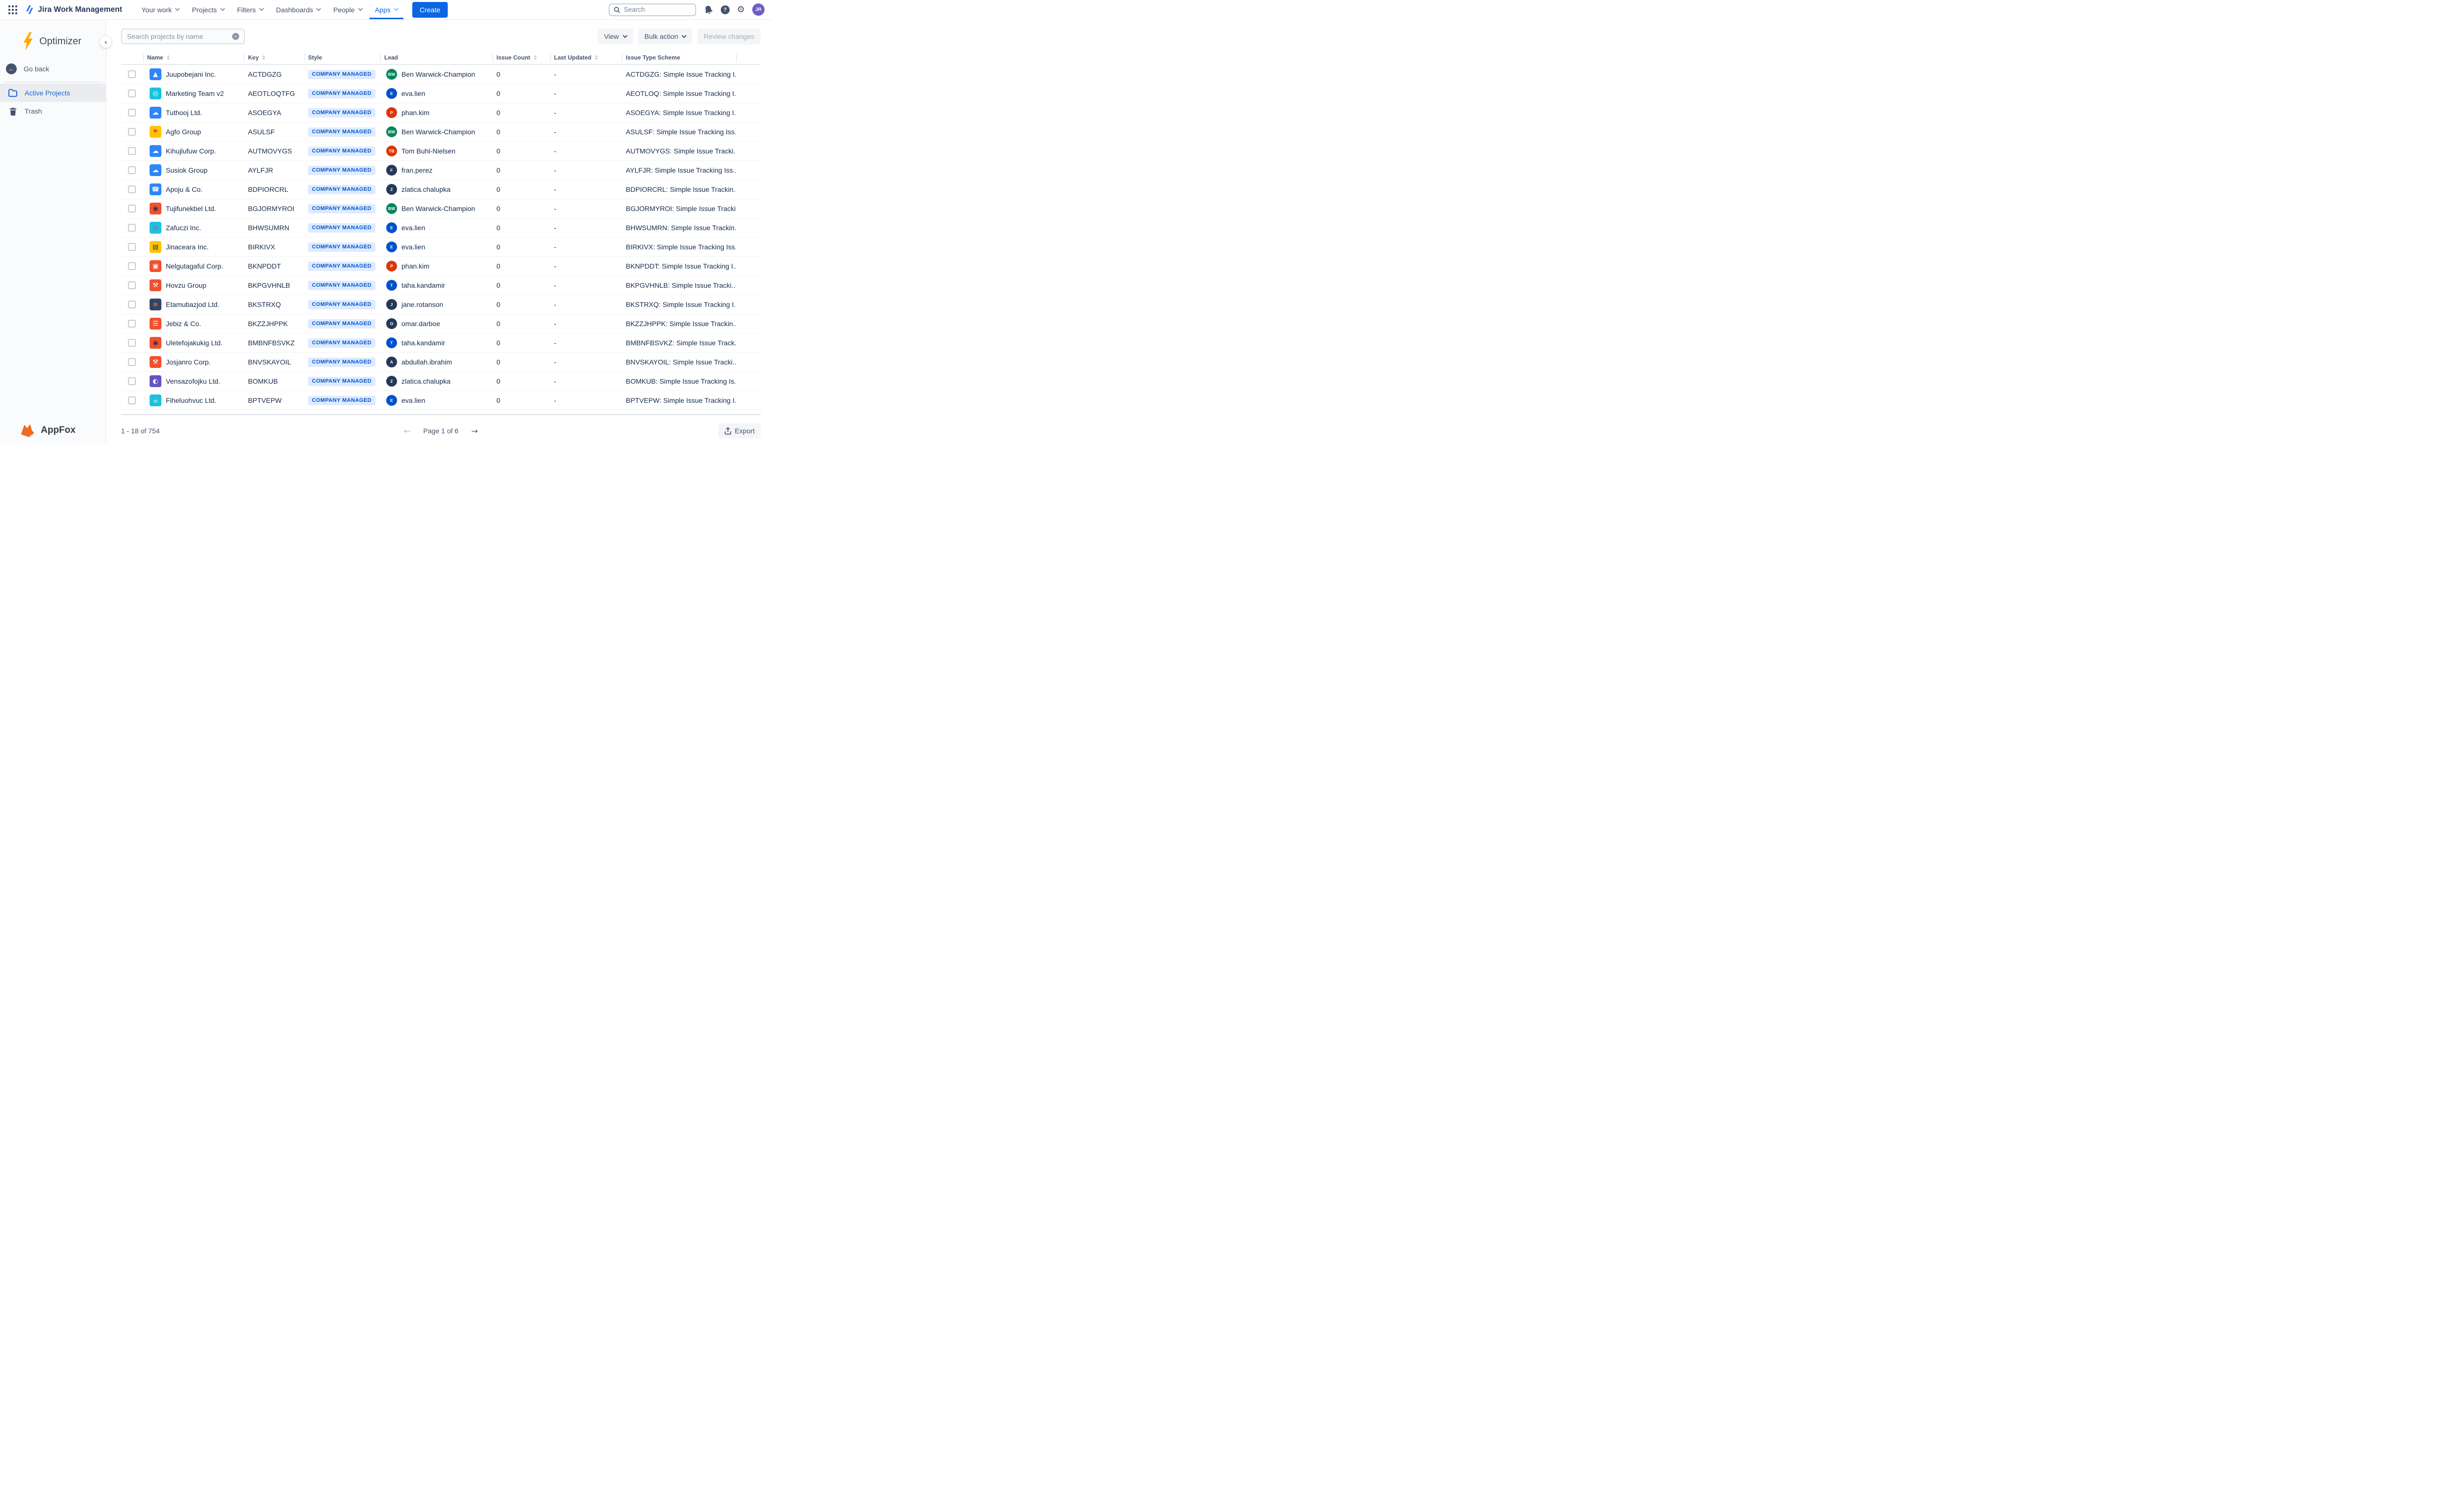 The width and height of the screenshot is (2460, 1512). What do you see at coordinates (187, 285) in the screenshot?
I see `project-name: Hovzu Group` at bounding box center [187, 285].